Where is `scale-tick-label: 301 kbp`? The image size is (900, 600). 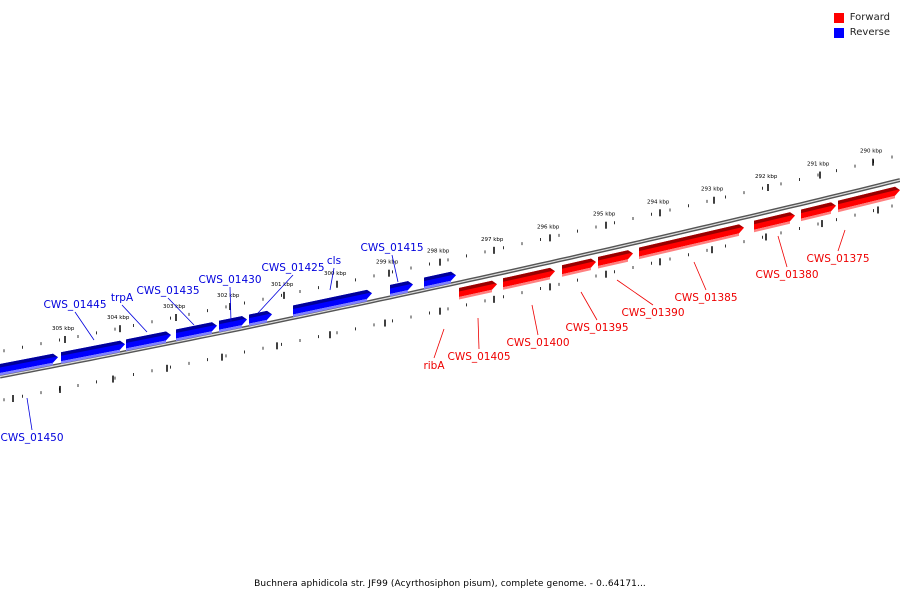 scale-tick-label: 301 kbp is located at coordinates (282, 285).